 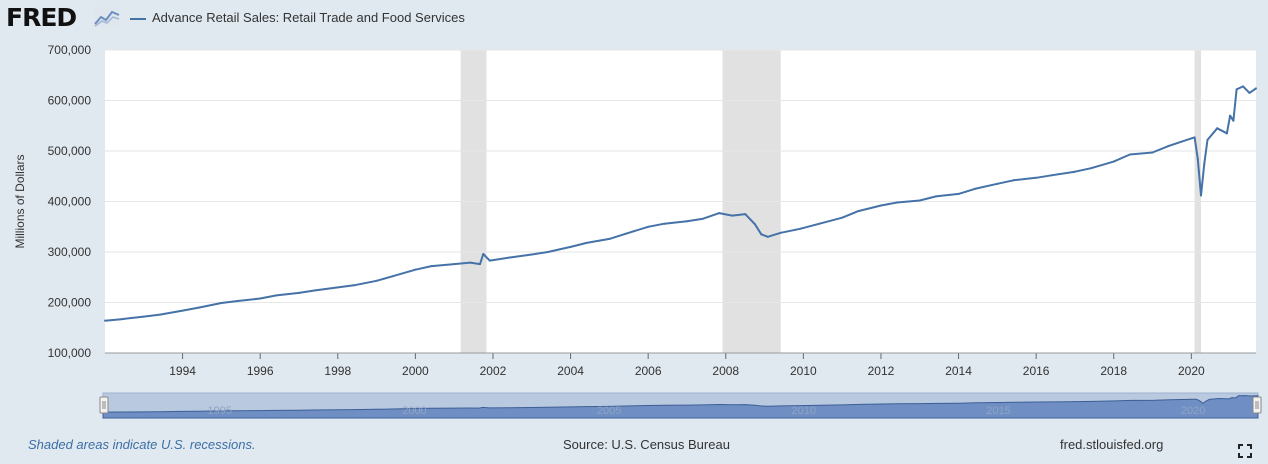 What do you see at coordinates (1112, 444) in the screenshot?
I see `site-link: fred.stlouisfed.org` at bounding box center [1112, 444].